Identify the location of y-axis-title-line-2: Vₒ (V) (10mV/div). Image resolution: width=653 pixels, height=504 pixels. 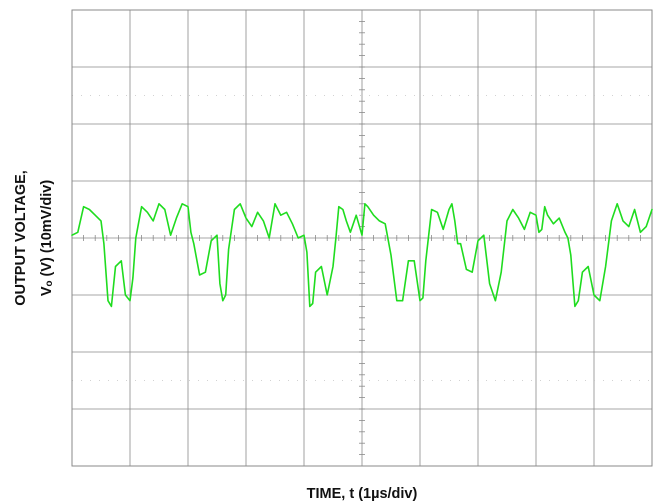
(47, 238).